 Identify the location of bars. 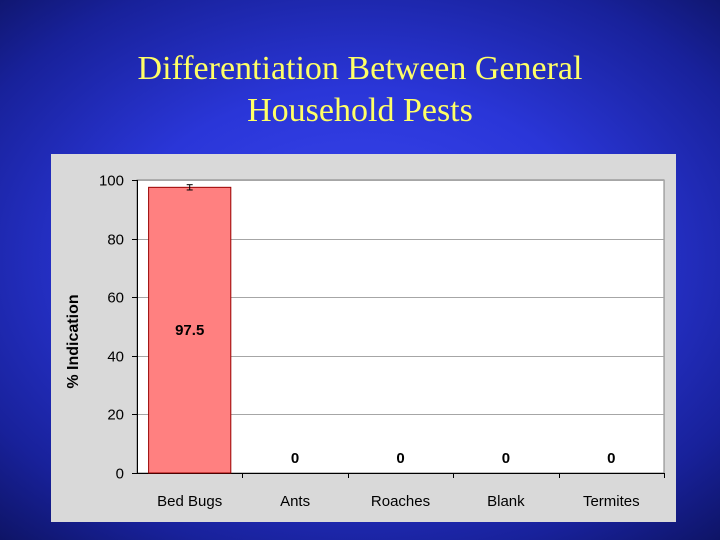
(190, 329).